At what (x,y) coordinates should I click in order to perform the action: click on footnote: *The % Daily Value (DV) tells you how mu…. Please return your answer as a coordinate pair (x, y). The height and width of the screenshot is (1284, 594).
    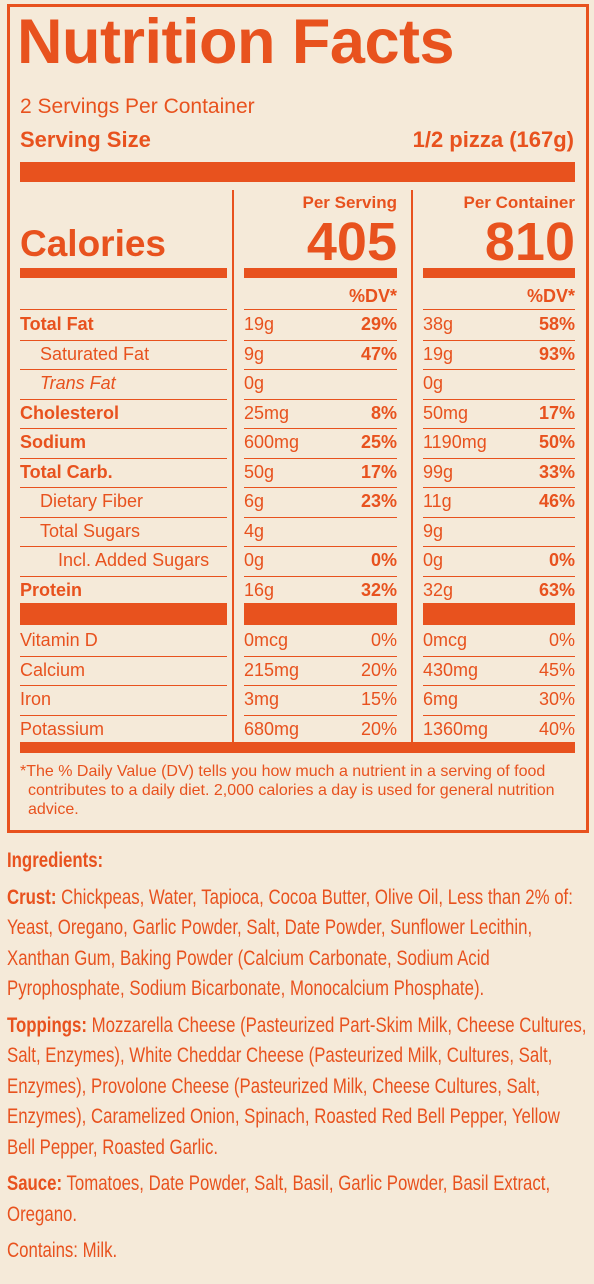
    Looking at the image, I should click on (287, 790).